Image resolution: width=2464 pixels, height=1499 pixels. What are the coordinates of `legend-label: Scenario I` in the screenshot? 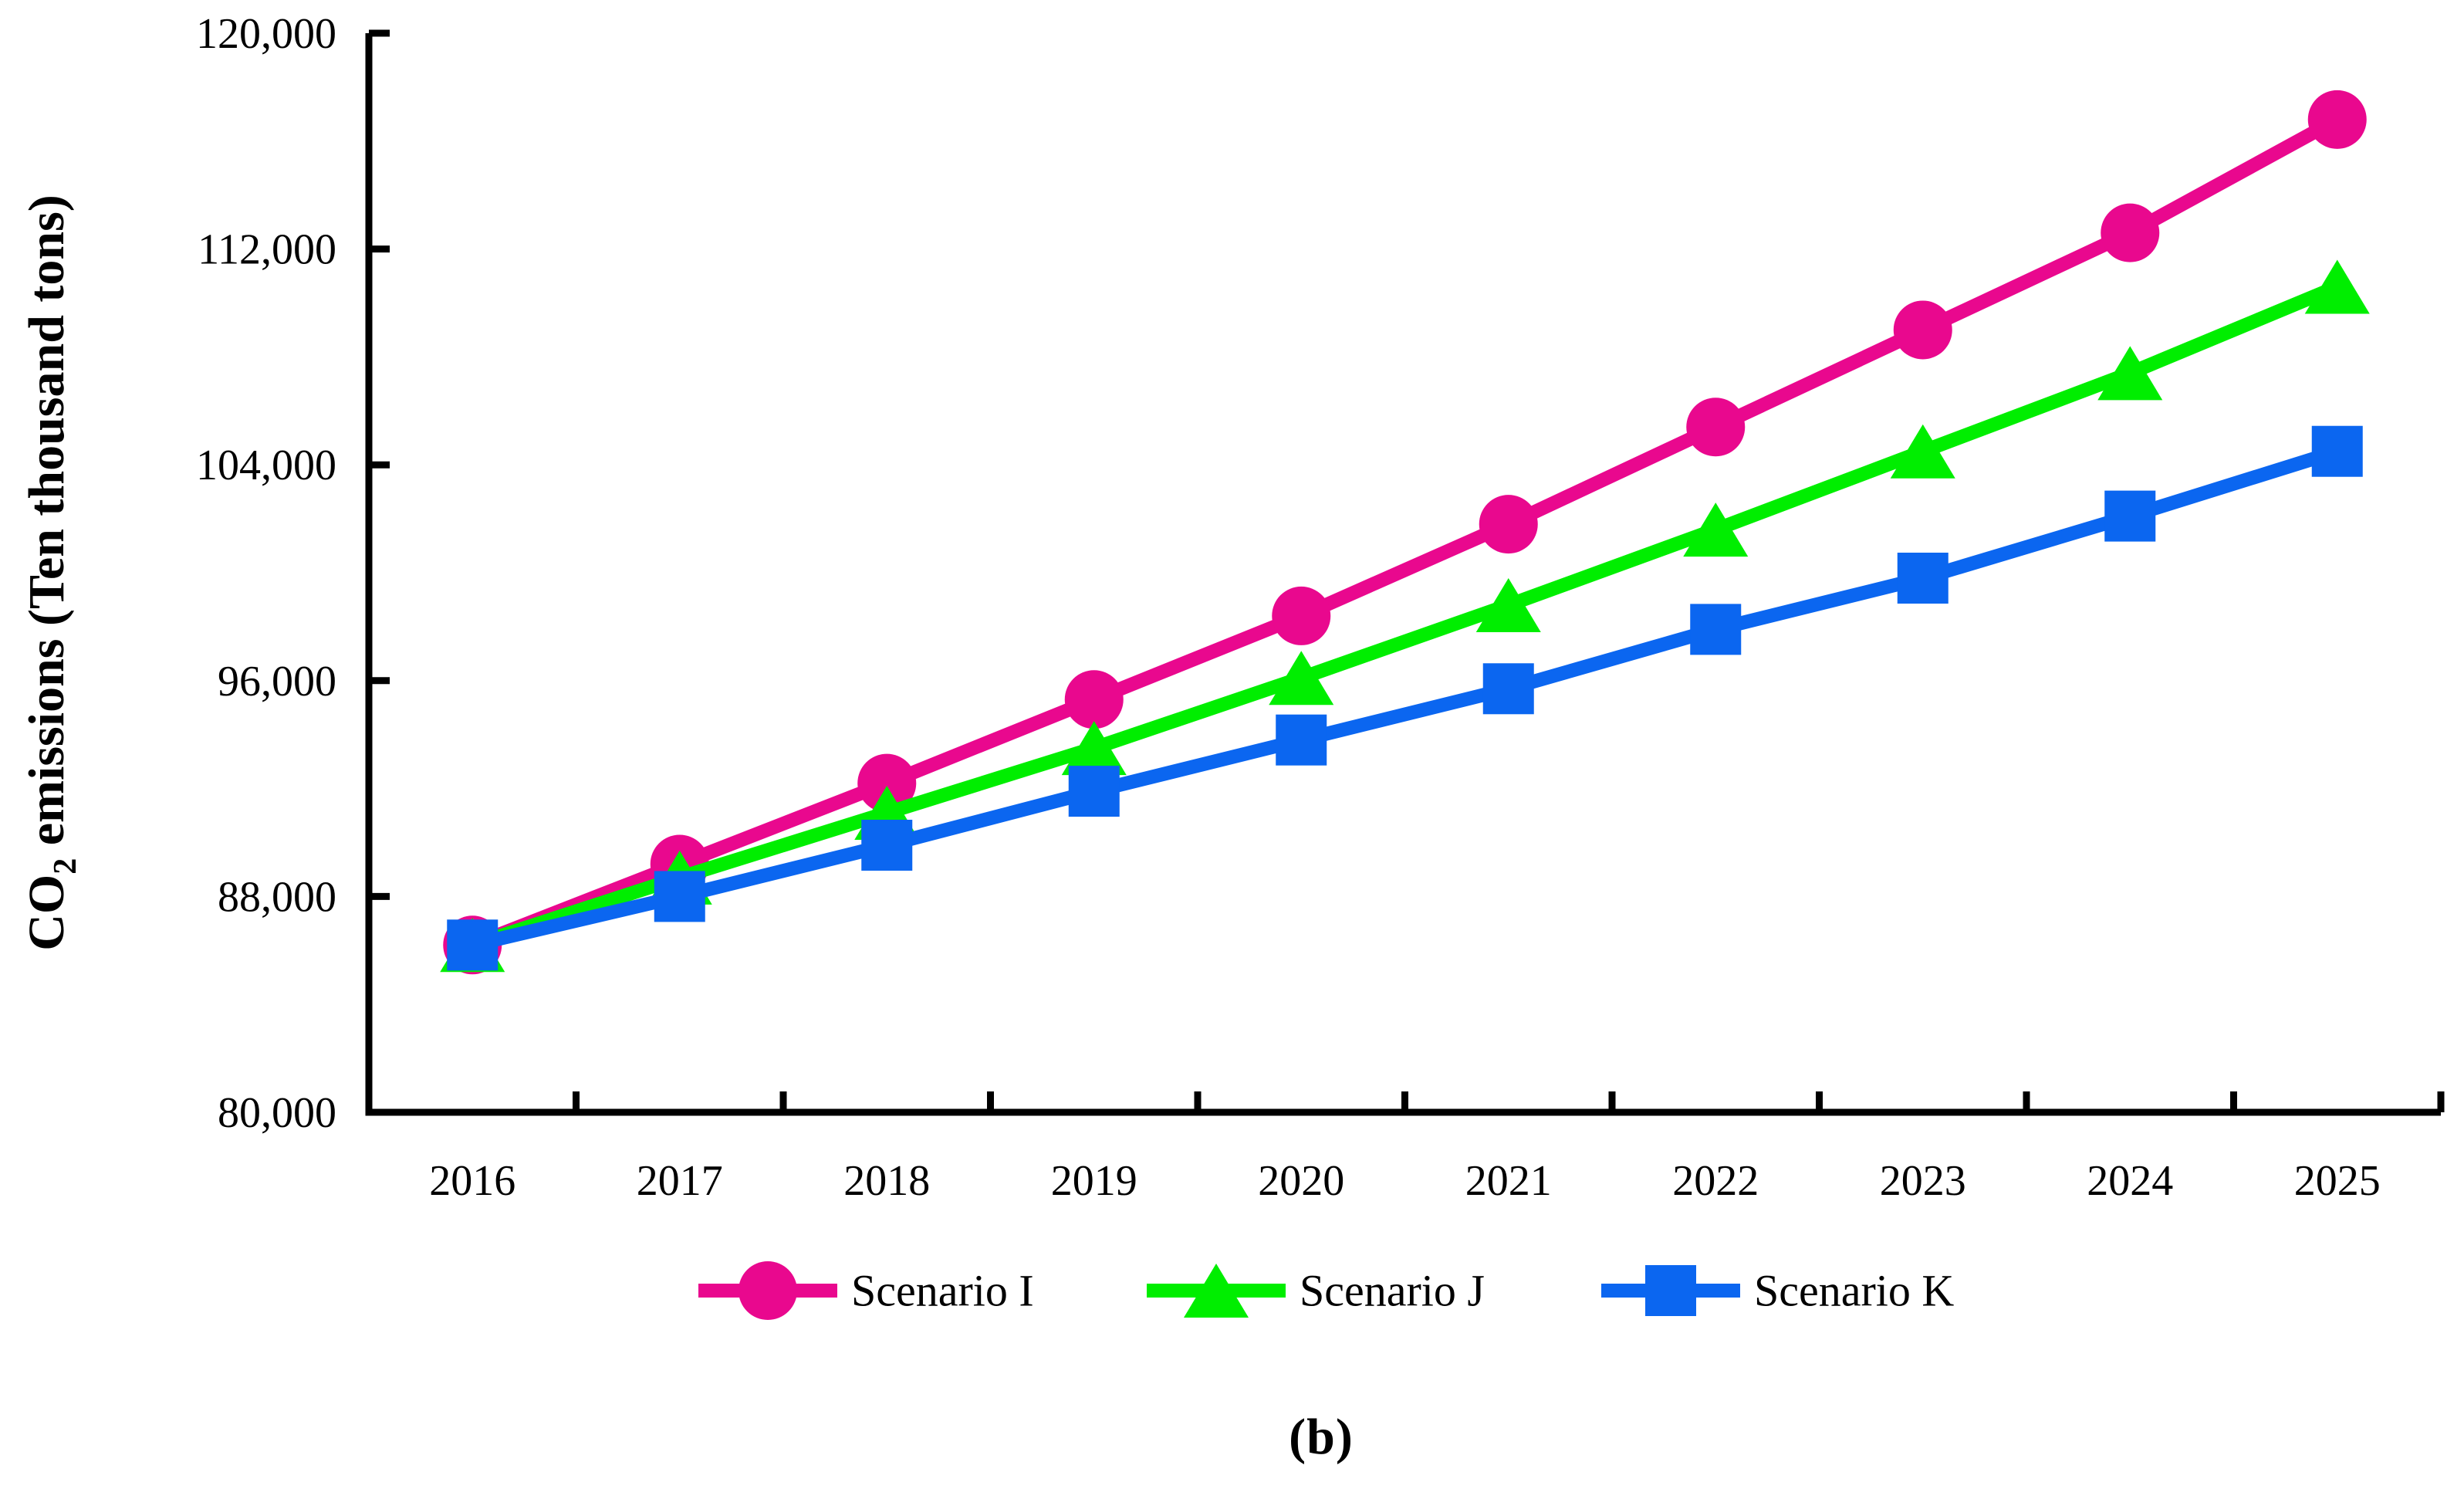 It's located at (942, 1291).